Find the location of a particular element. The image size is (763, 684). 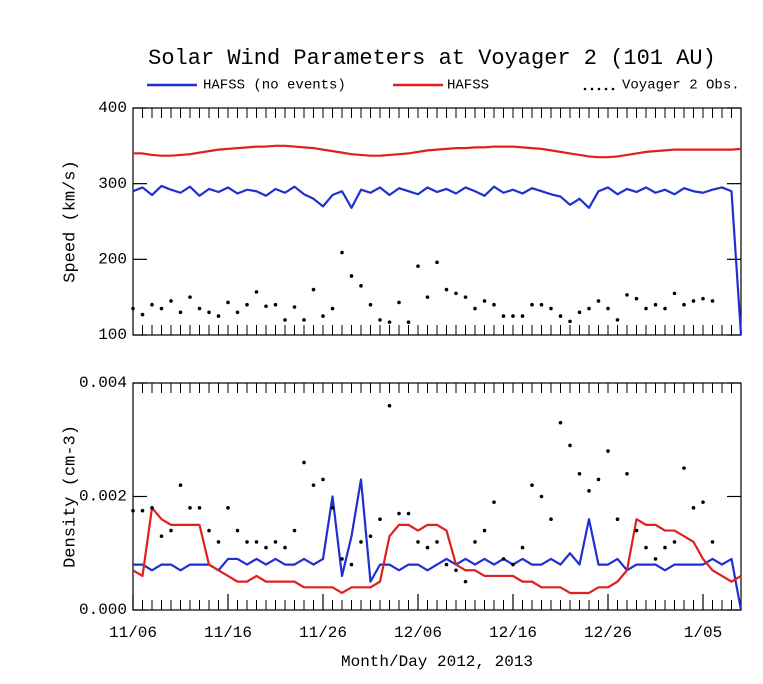

legend-label: HAFSS is located at coordinates (468, 86).